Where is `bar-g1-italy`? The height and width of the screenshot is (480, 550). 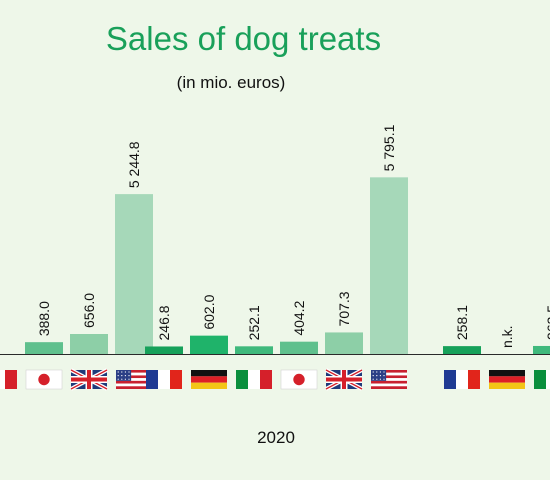
bar-g1-italy is located at coordinates (254, 350).